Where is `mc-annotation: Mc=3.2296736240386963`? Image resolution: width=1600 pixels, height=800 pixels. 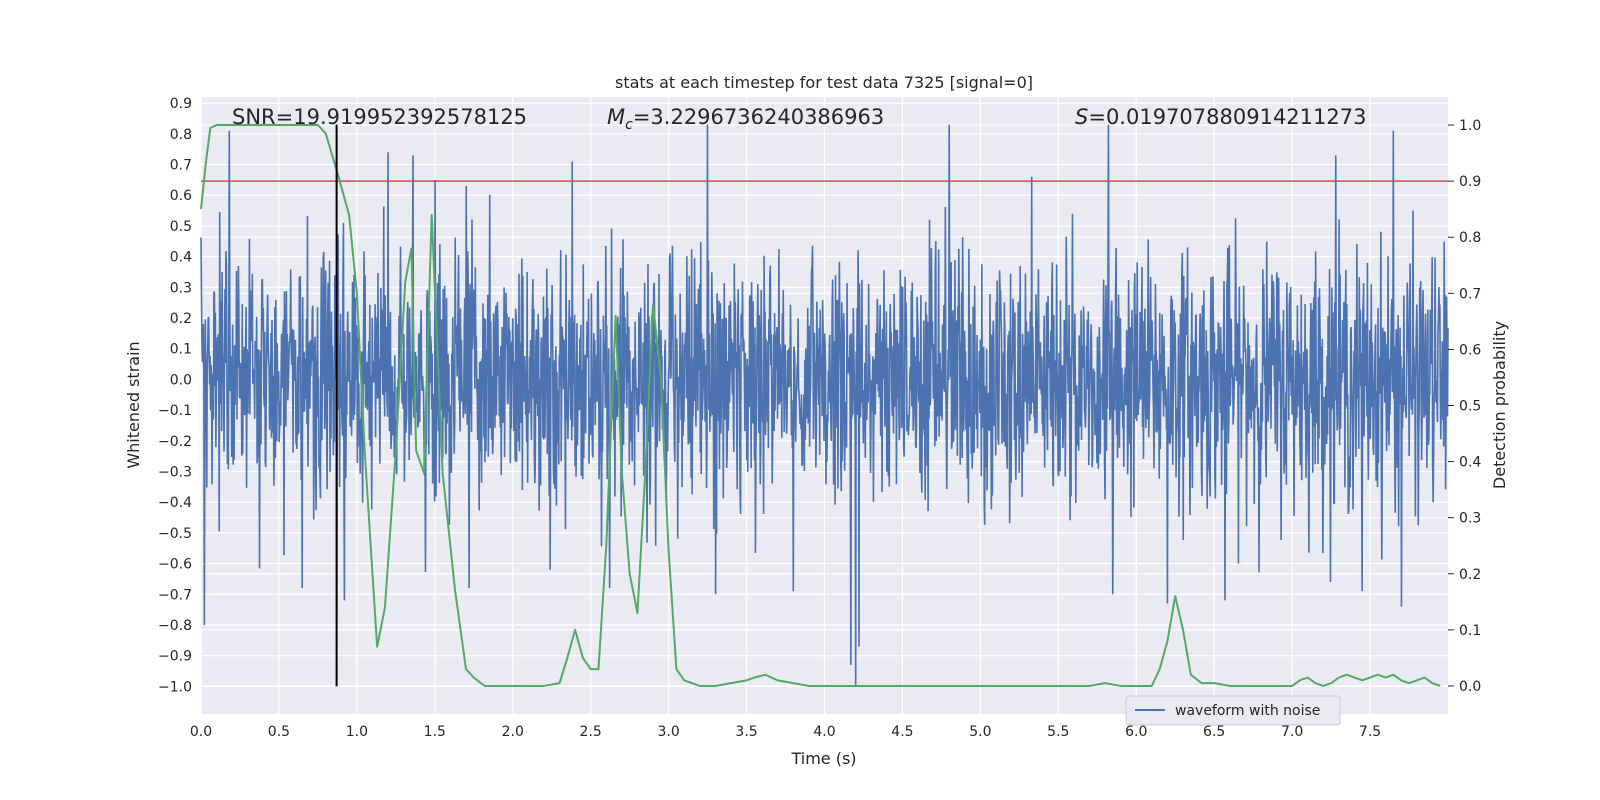
mc-annotation: Mc=3.2296736240386963 is located at coordinates (745, 119).